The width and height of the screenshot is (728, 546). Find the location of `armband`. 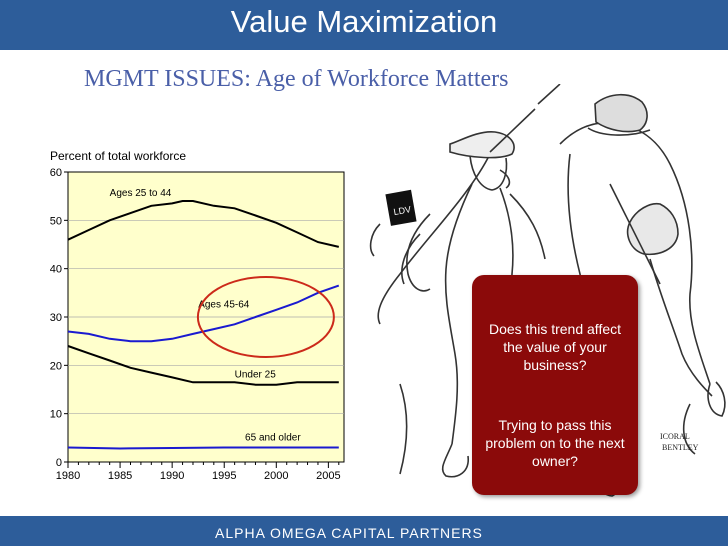

armband is located at coordinates (401, 207).